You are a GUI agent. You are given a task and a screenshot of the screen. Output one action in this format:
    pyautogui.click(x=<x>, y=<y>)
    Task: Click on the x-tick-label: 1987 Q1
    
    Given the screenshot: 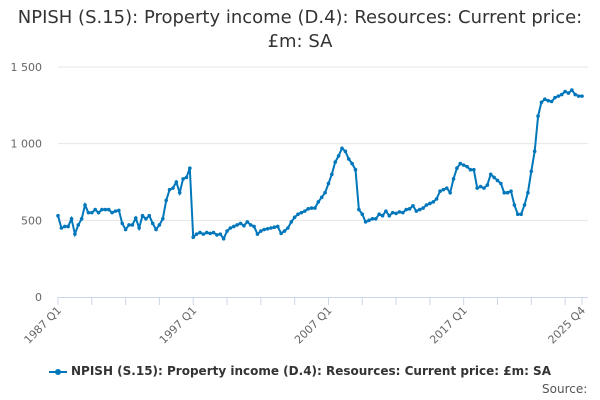 What is the action you would take?
    pyautogui.click(x=43, y=325)
    